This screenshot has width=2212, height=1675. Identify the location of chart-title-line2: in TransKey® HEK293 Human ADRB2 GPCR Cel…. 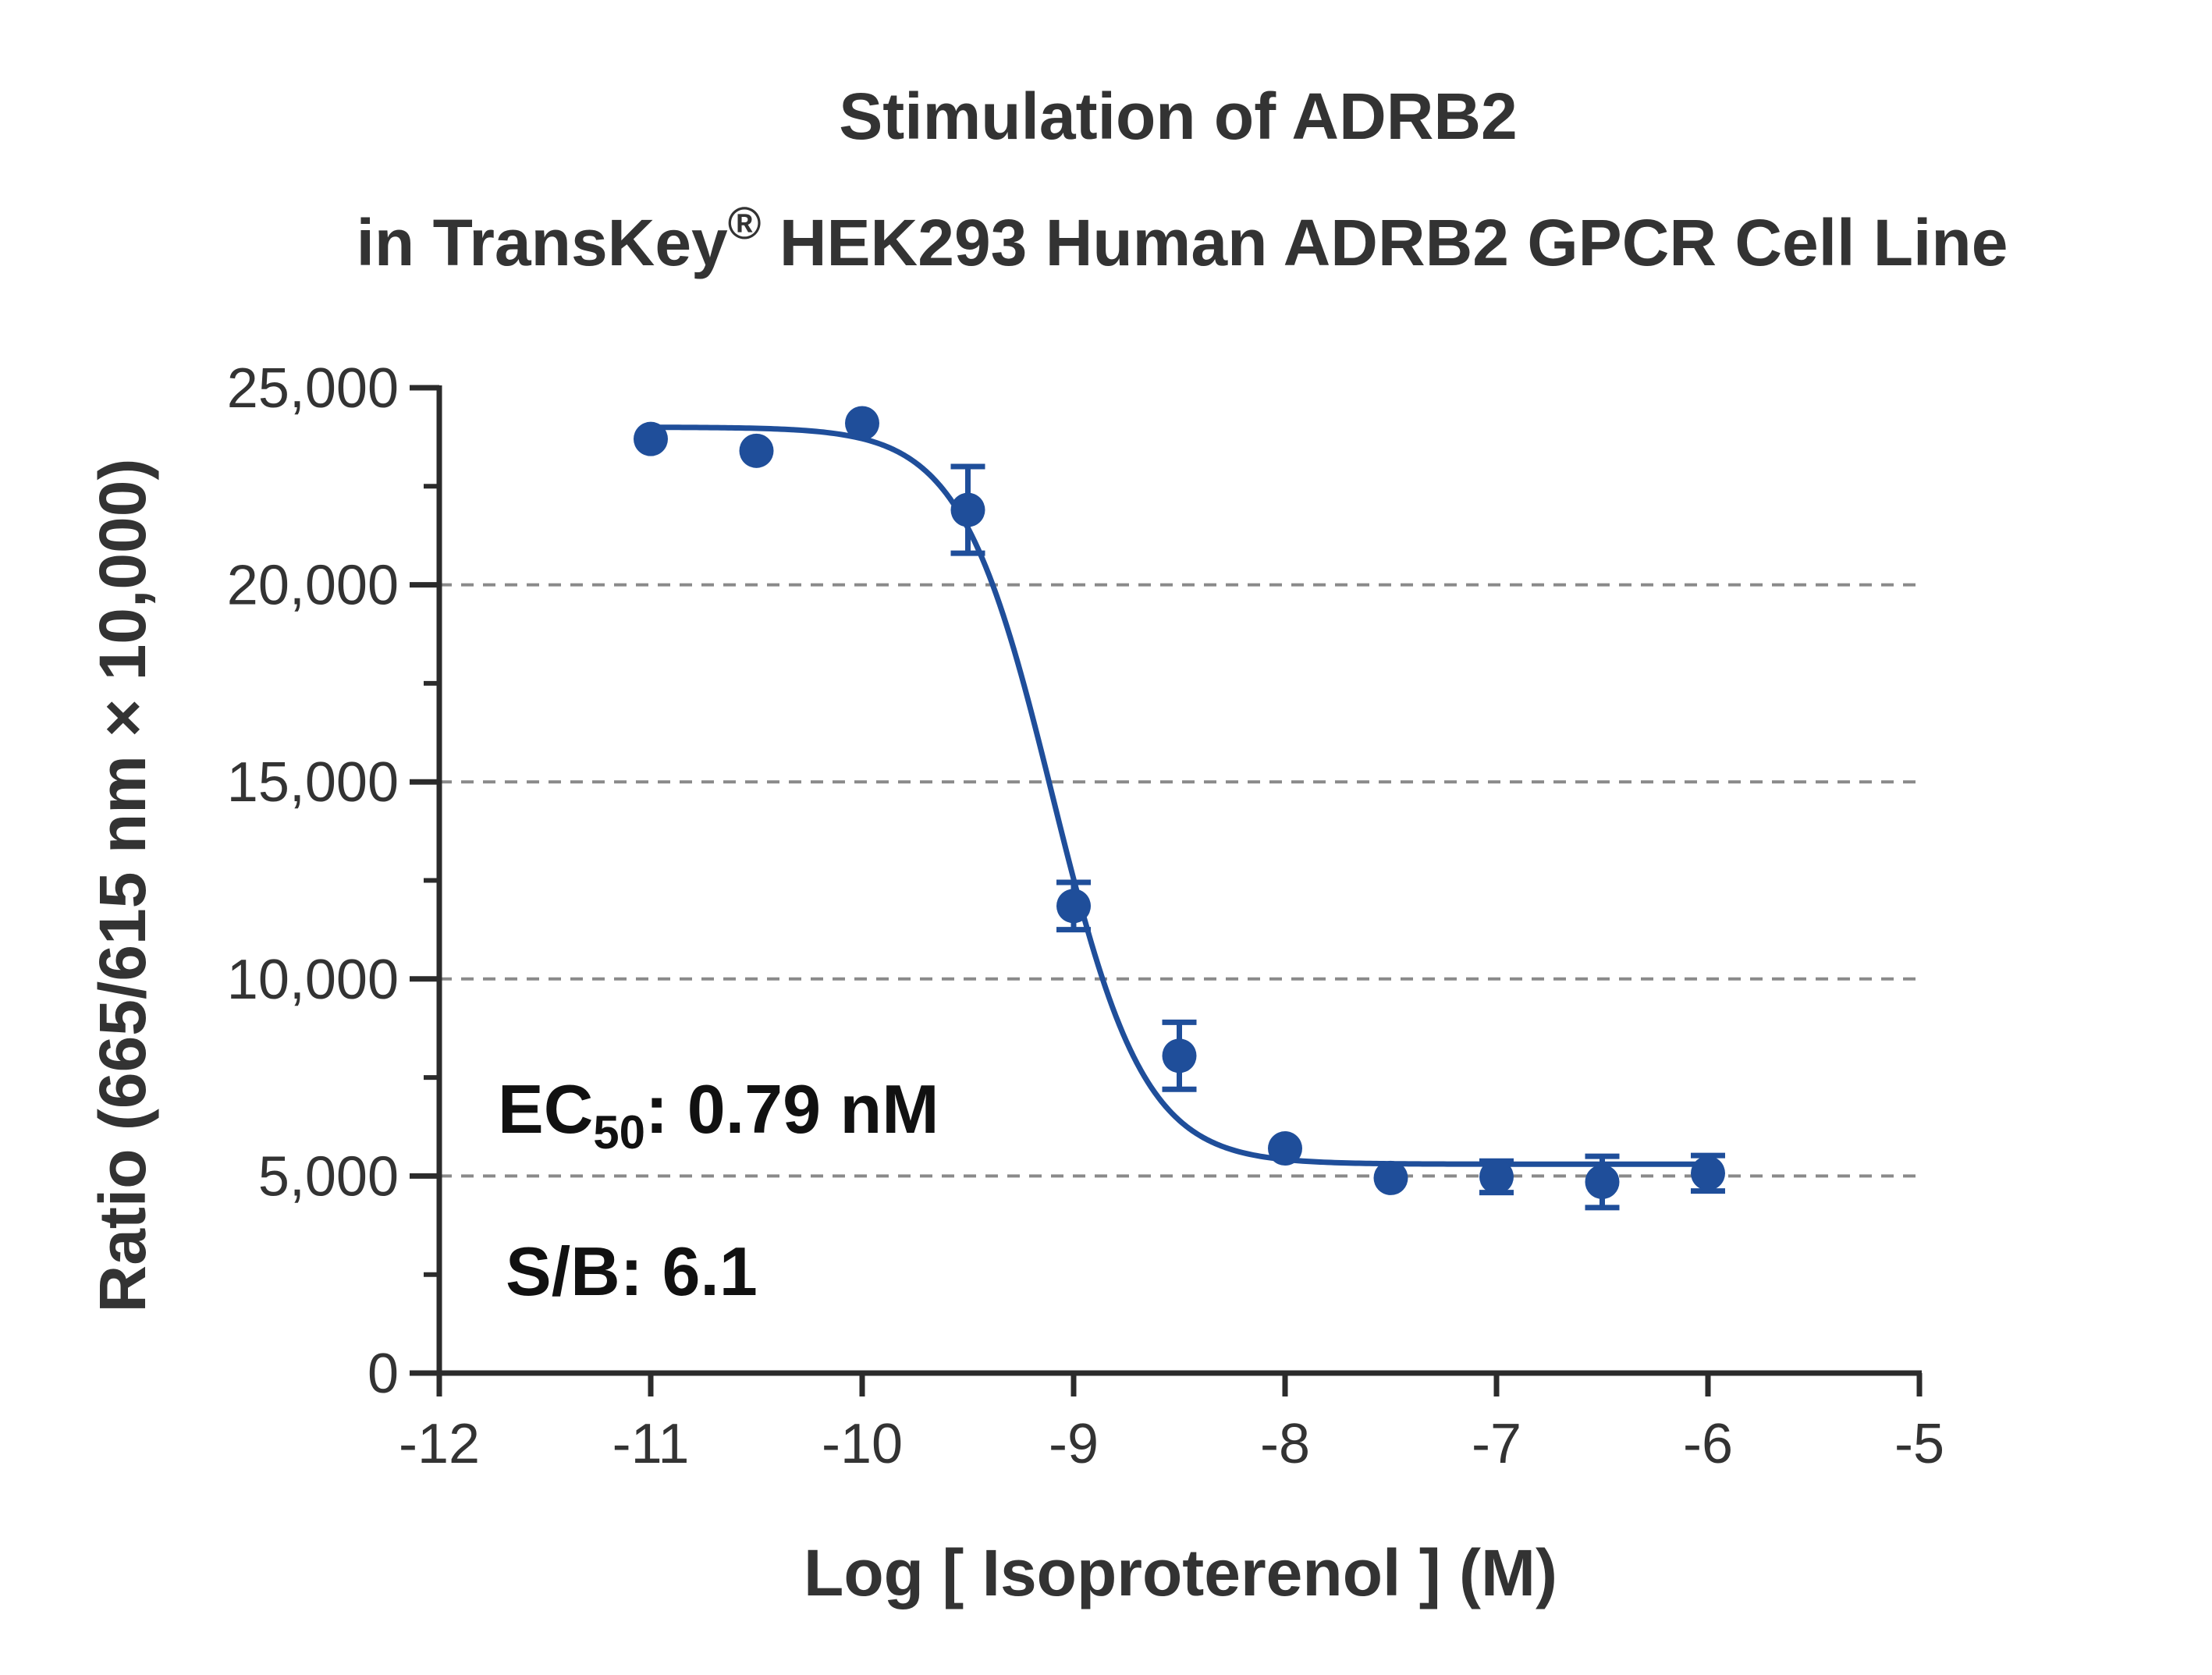
(1182, 238).